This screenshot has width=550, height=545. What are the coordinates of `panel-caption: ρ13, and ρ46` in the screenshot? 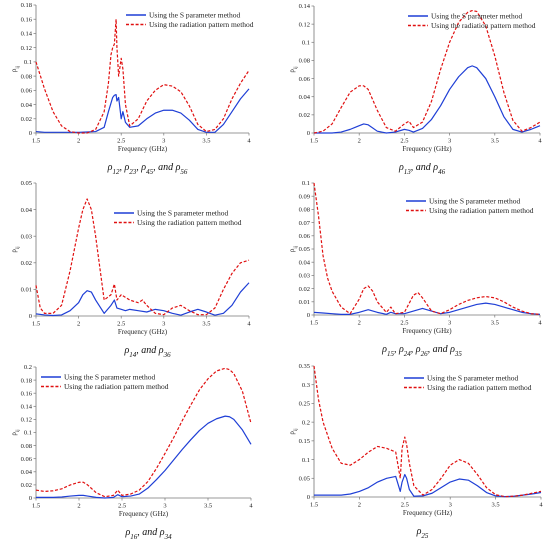 It's located at (422, 169).